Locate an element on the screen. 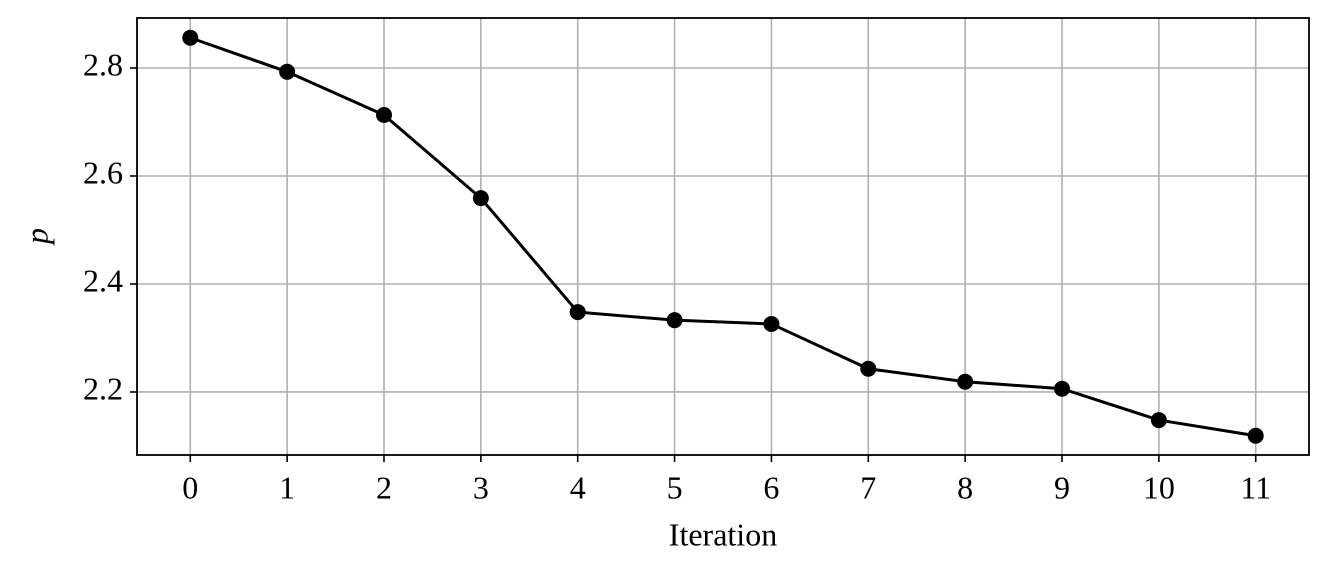 The width and height of the screenshot is (1328, 578). x-tick-label: 9 is located at coordinates (1062, 487).